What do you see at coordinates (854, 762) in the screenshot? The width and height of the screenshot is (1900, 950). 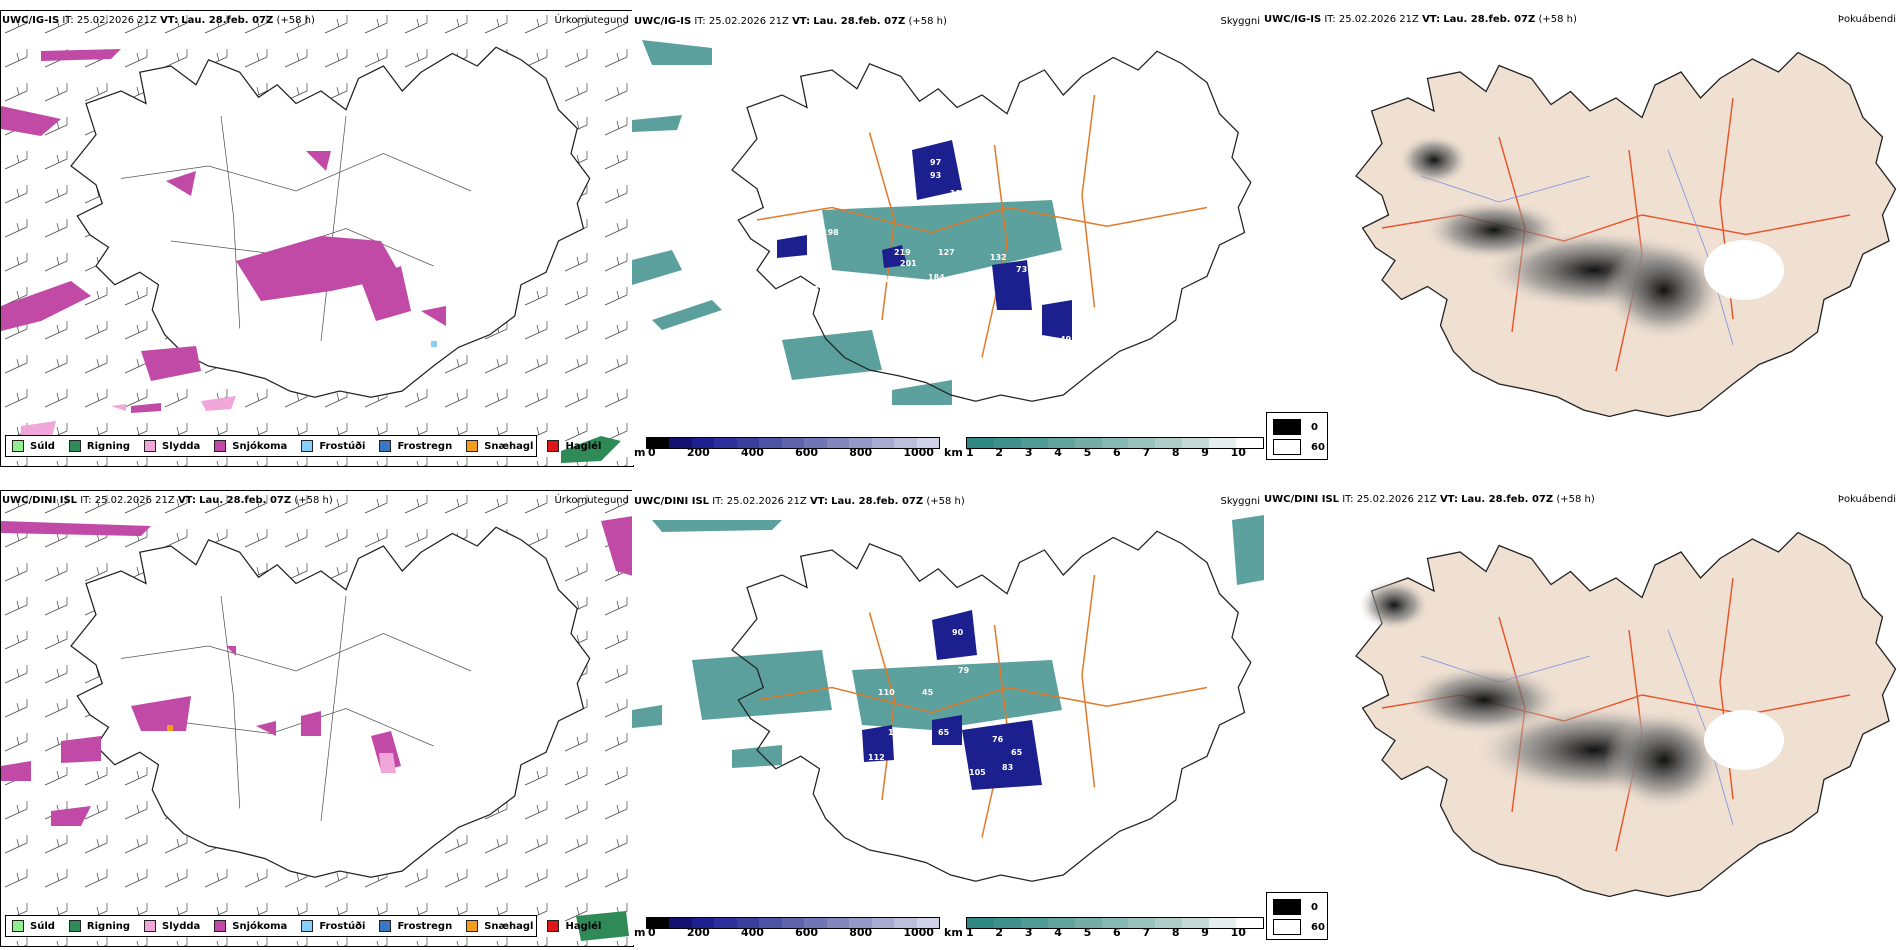 I see `svg-text: 80` at bounding box center [854, 762].